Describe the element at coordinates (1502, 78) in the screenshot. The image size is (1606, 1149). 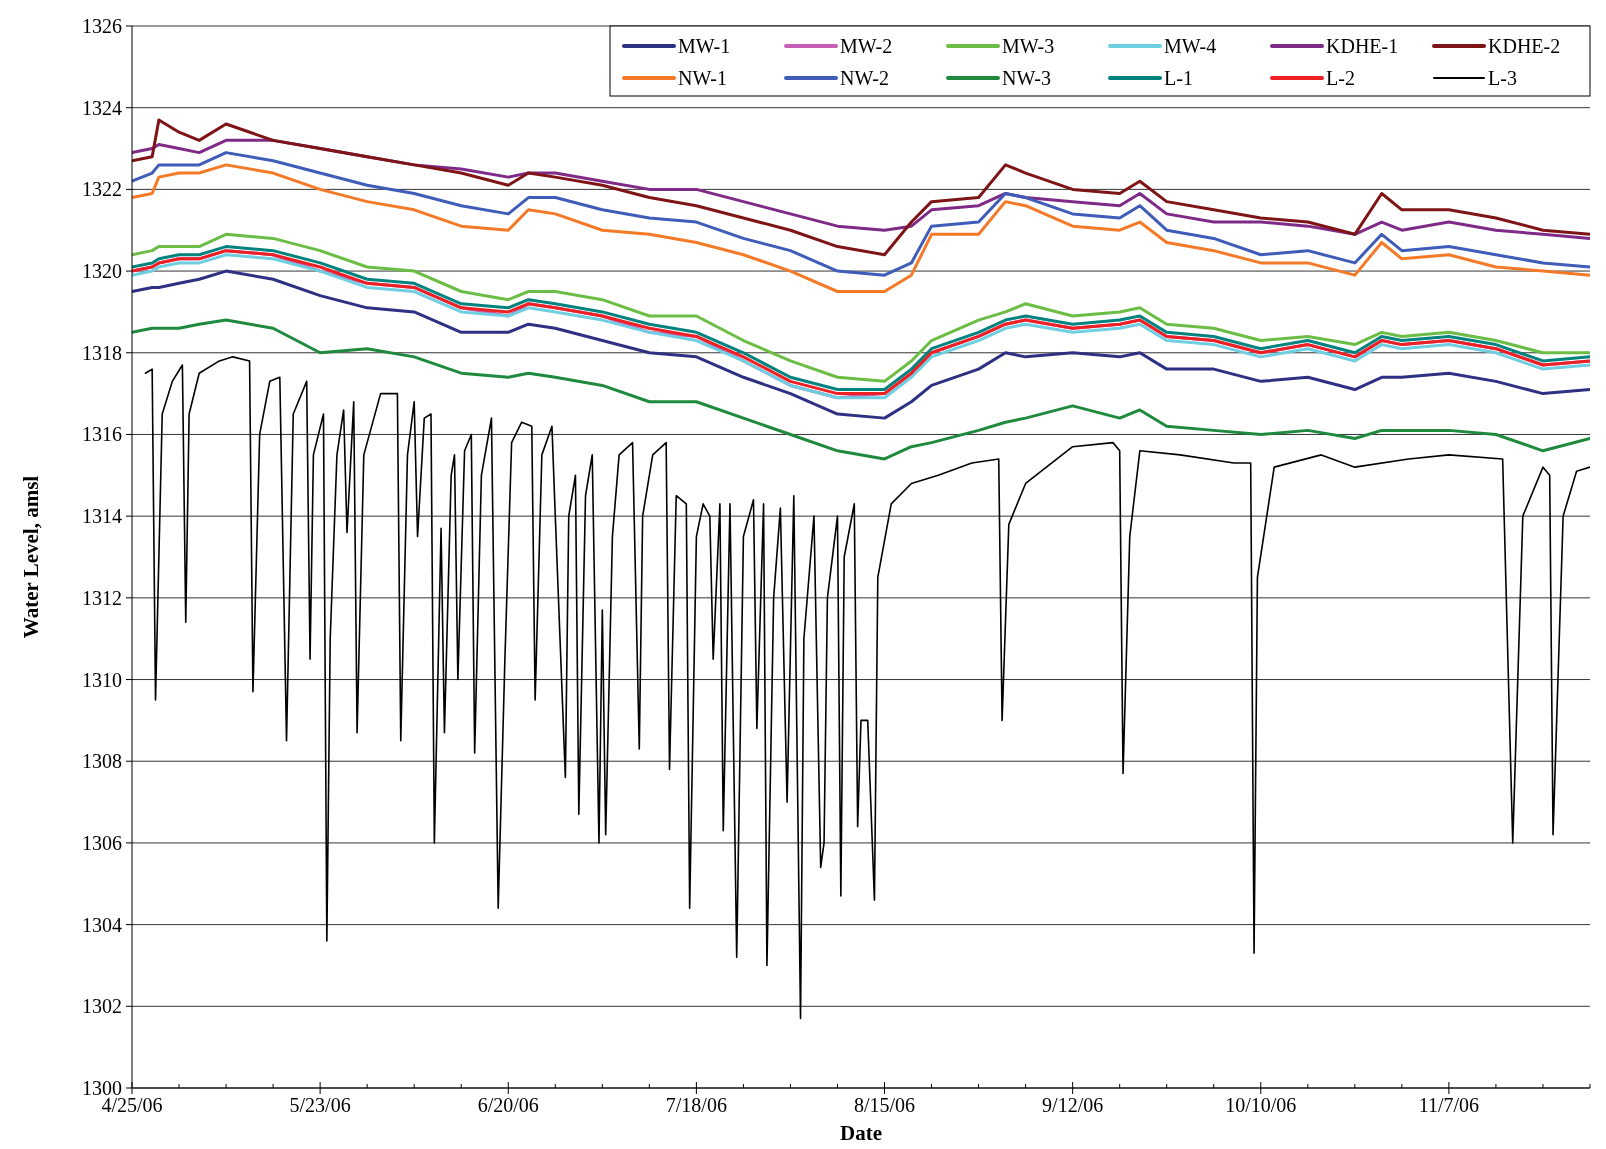
I see `legend-label: L-3` at that location.